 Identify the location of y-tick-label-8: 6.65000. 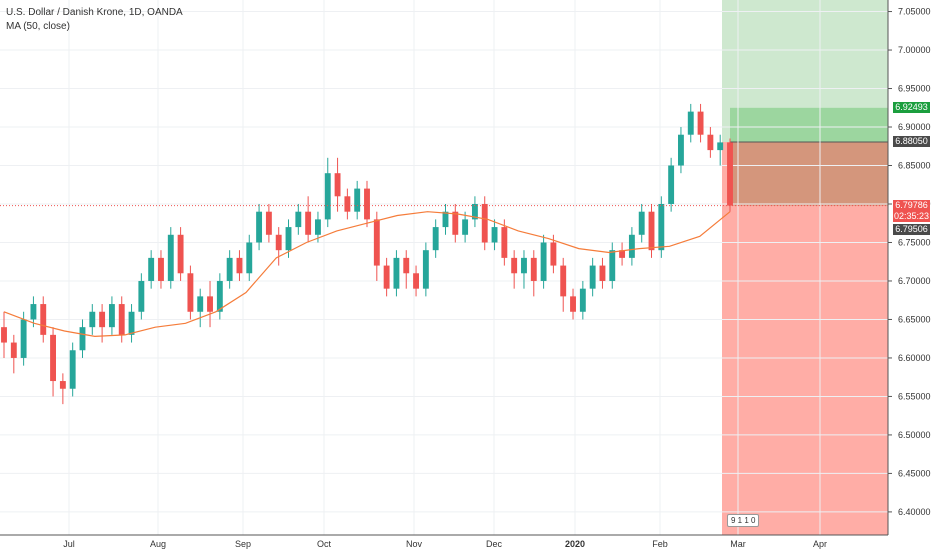
(914, 319).